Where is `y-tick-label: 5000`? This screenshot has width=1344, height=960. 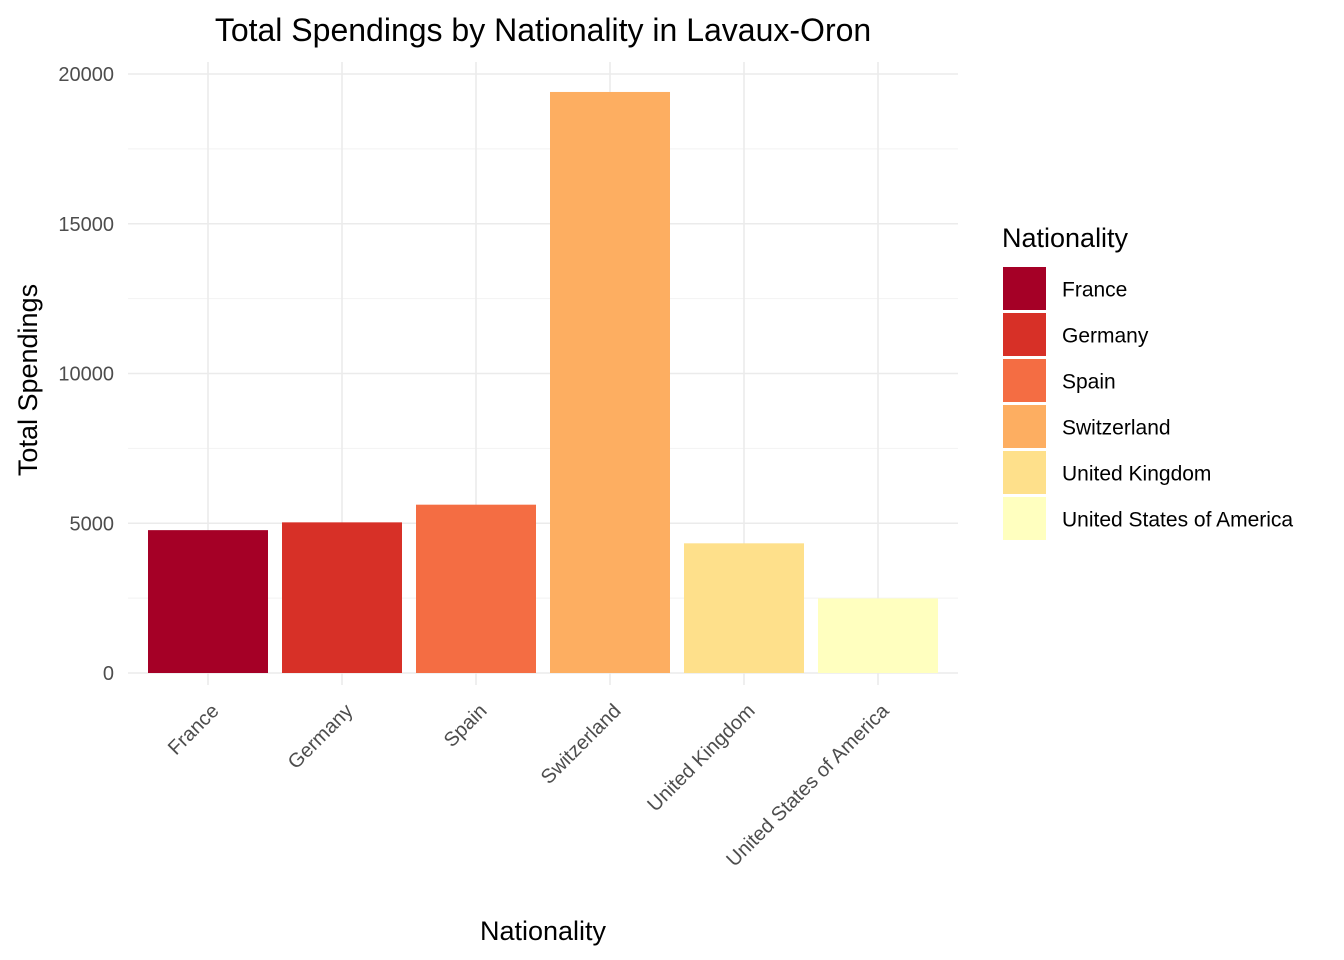 y-tick-label: 5000 is located at coordinates (92, 524).